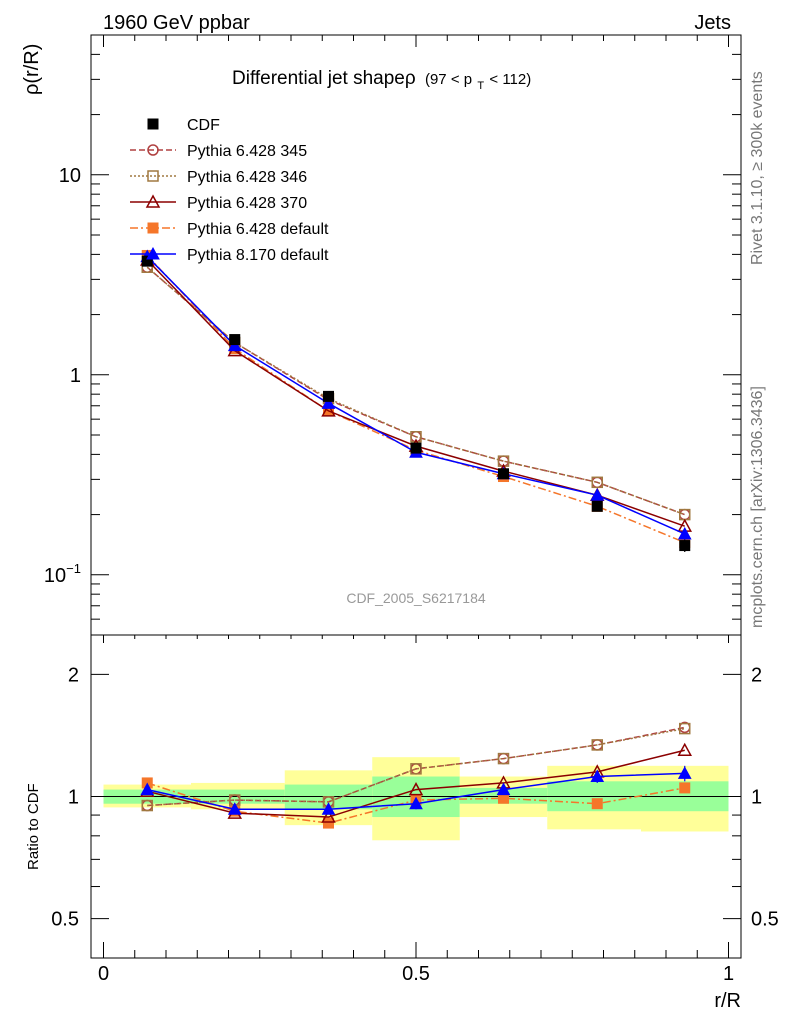  Describe the element at coordinates (416, 598) in the screenshot. I see `analysis-watermark: CDF_2005_S6217184` at that location.